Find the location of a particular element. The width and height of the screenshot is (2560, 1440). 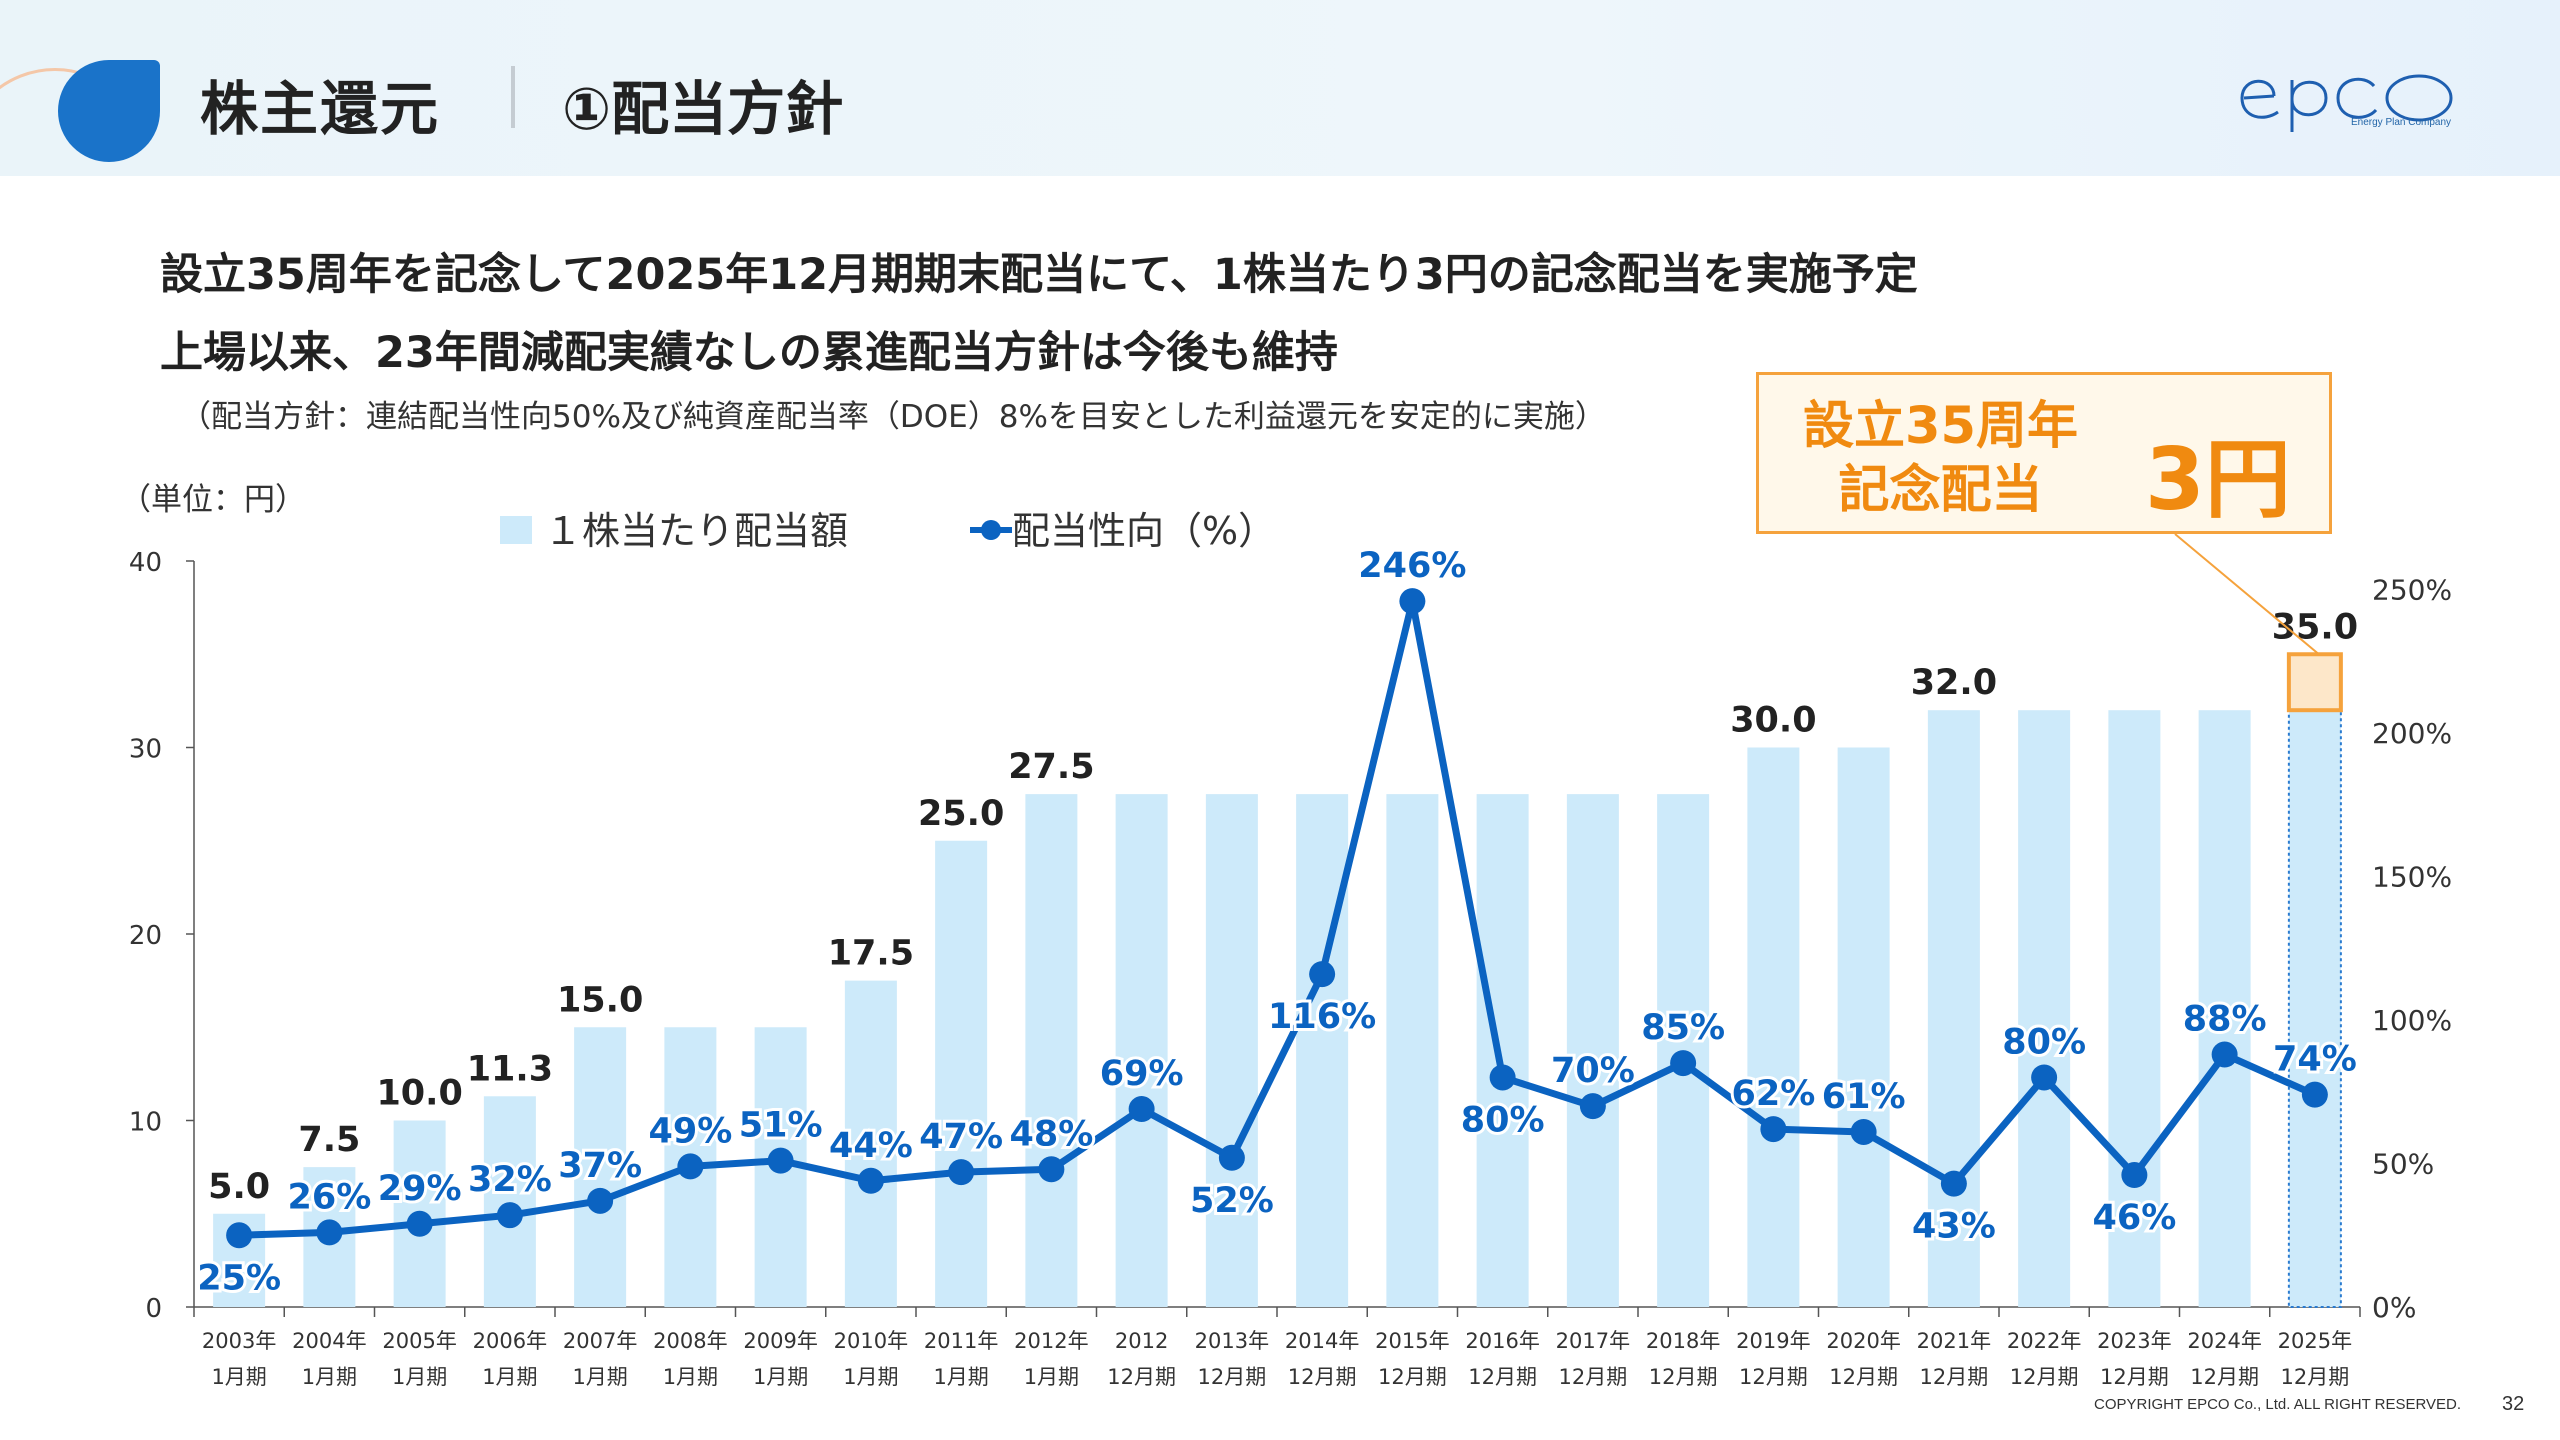

headline-line-2: 上場以来、23年間減配実績なしの累進配当方針は今後も維持 is located at coordinates (749, 353).